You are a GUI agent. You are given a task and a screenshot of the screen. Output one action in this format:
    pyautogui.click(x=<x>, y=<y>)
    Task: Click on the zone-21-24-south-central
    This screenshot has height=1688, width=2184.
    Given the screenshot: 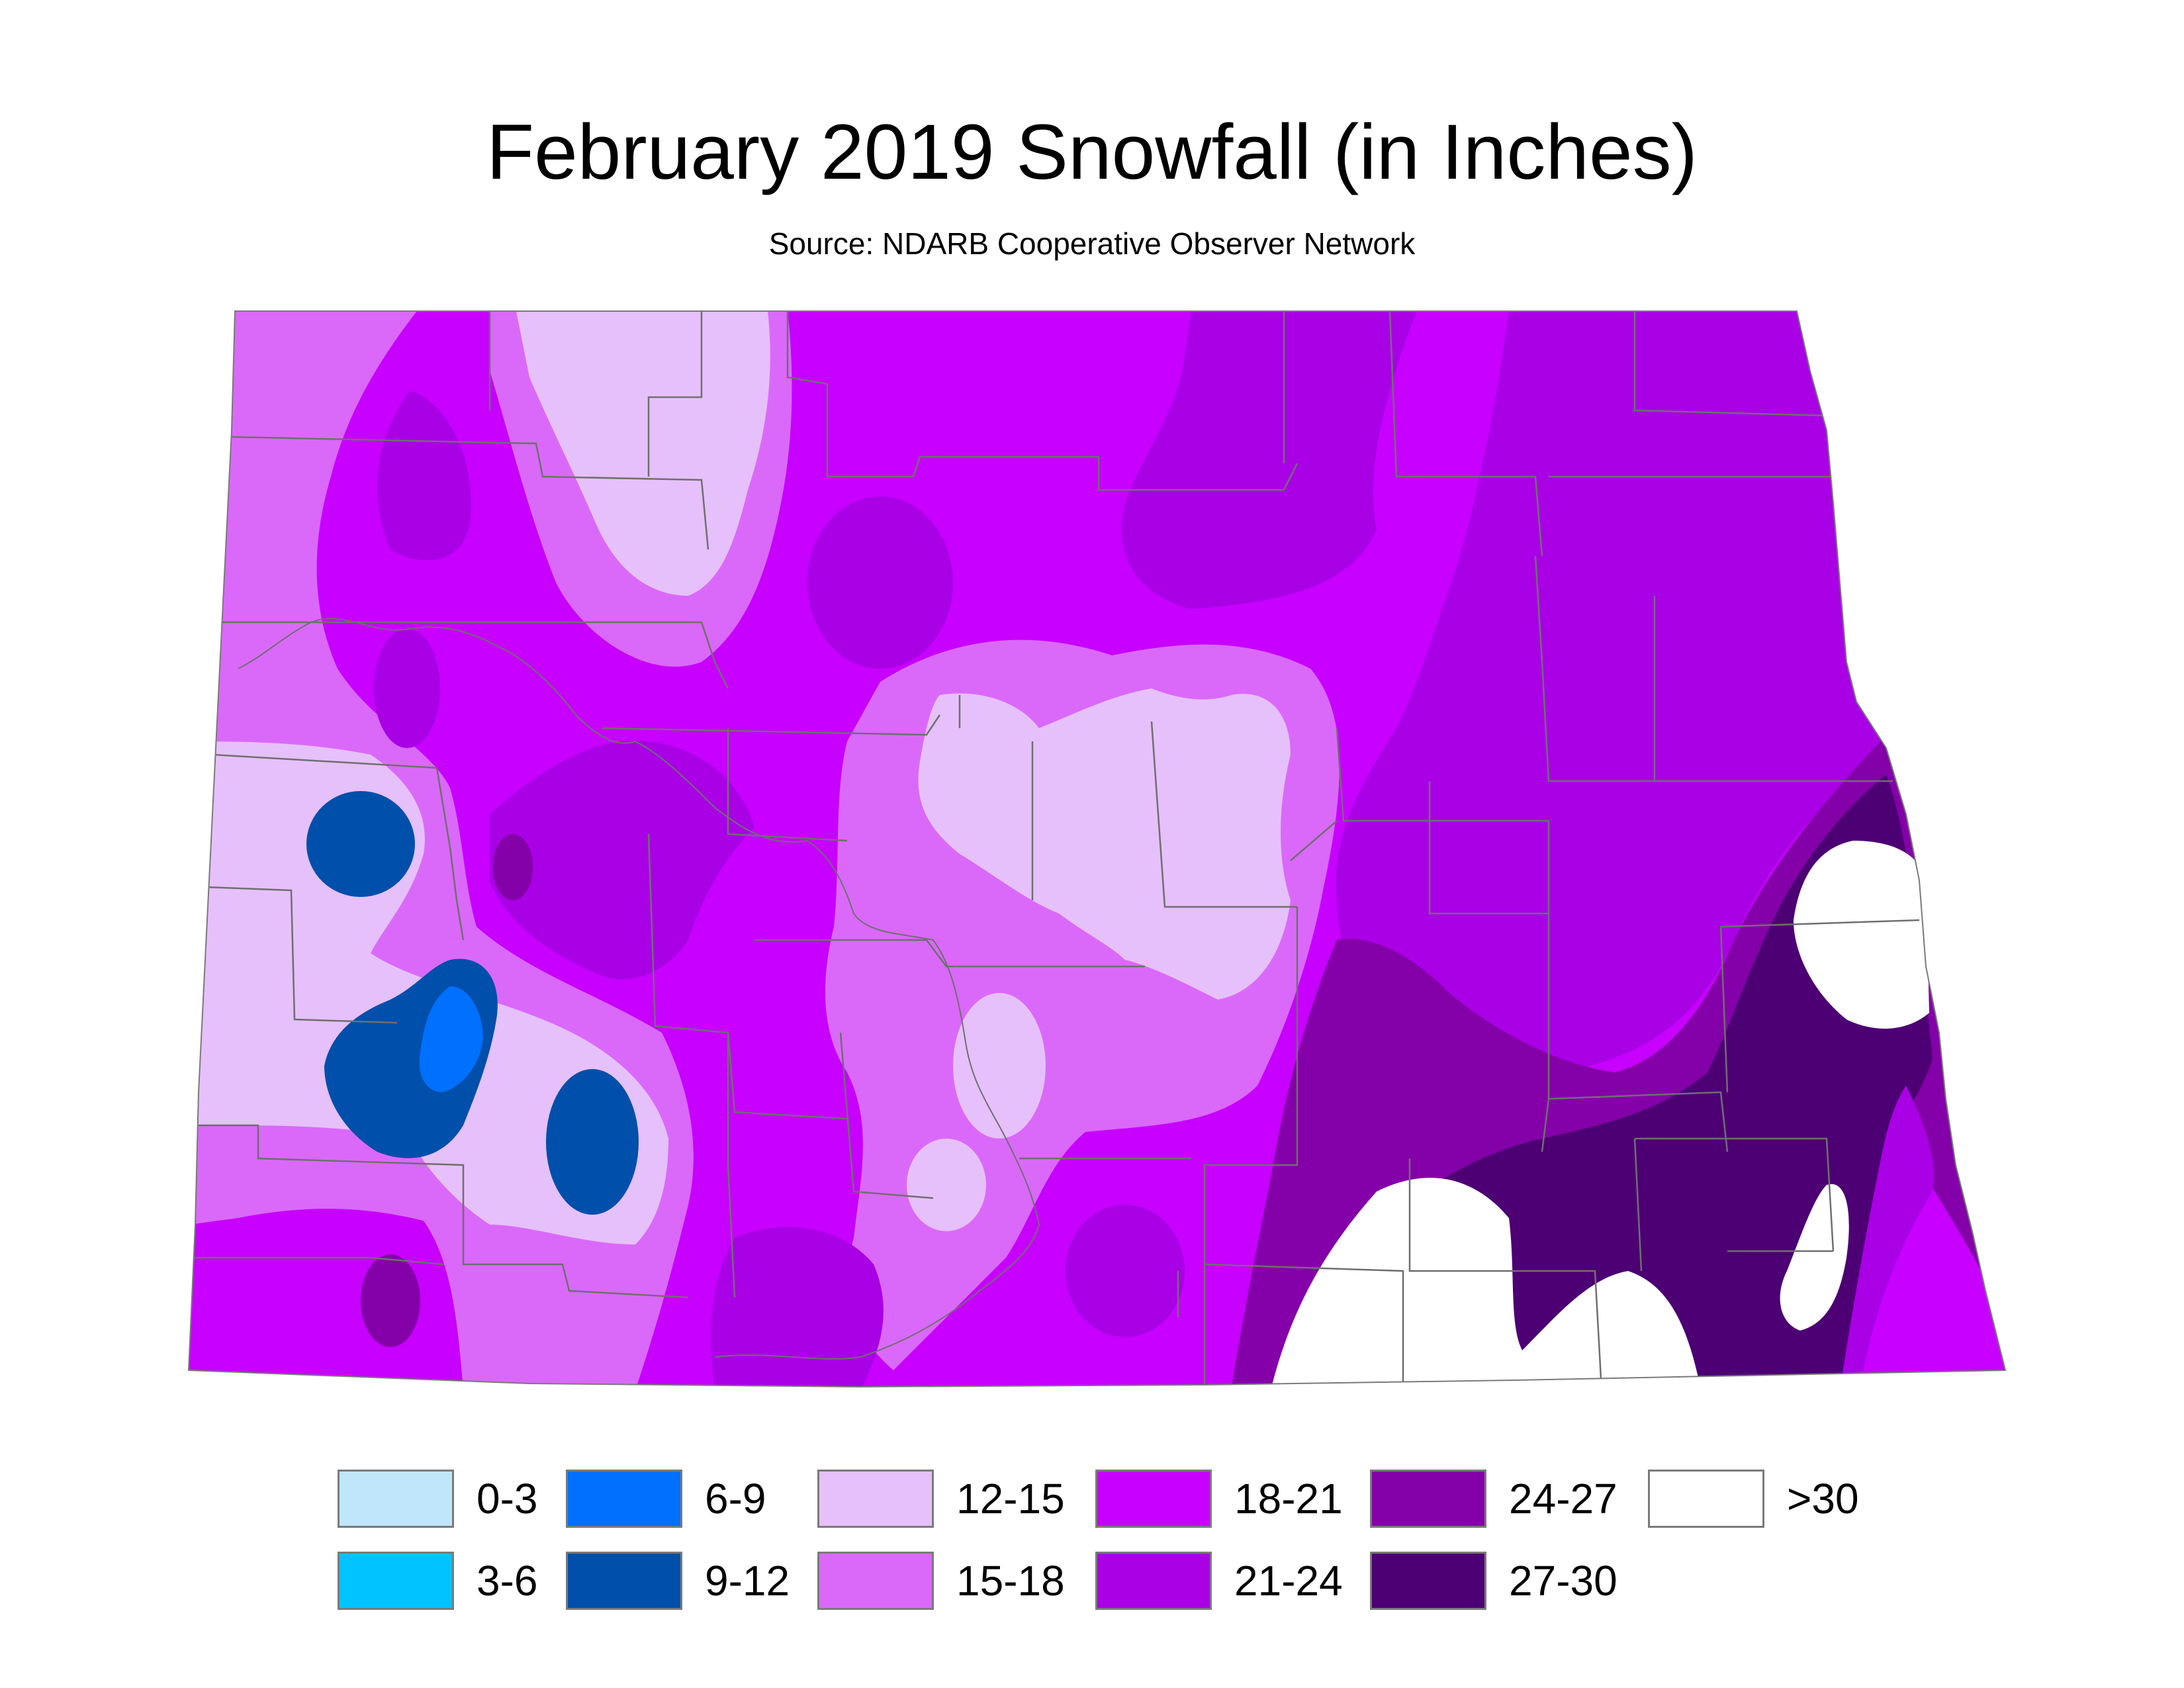 What is the action you would take?
    pyautogui.click(x=1125, y=1271)
    